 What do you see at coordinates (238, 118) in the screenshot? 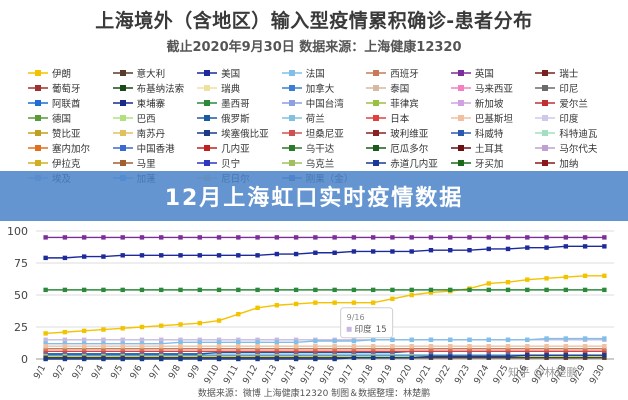
I see `legend-item: 俄罗斯` at bounding box center [238, 118].